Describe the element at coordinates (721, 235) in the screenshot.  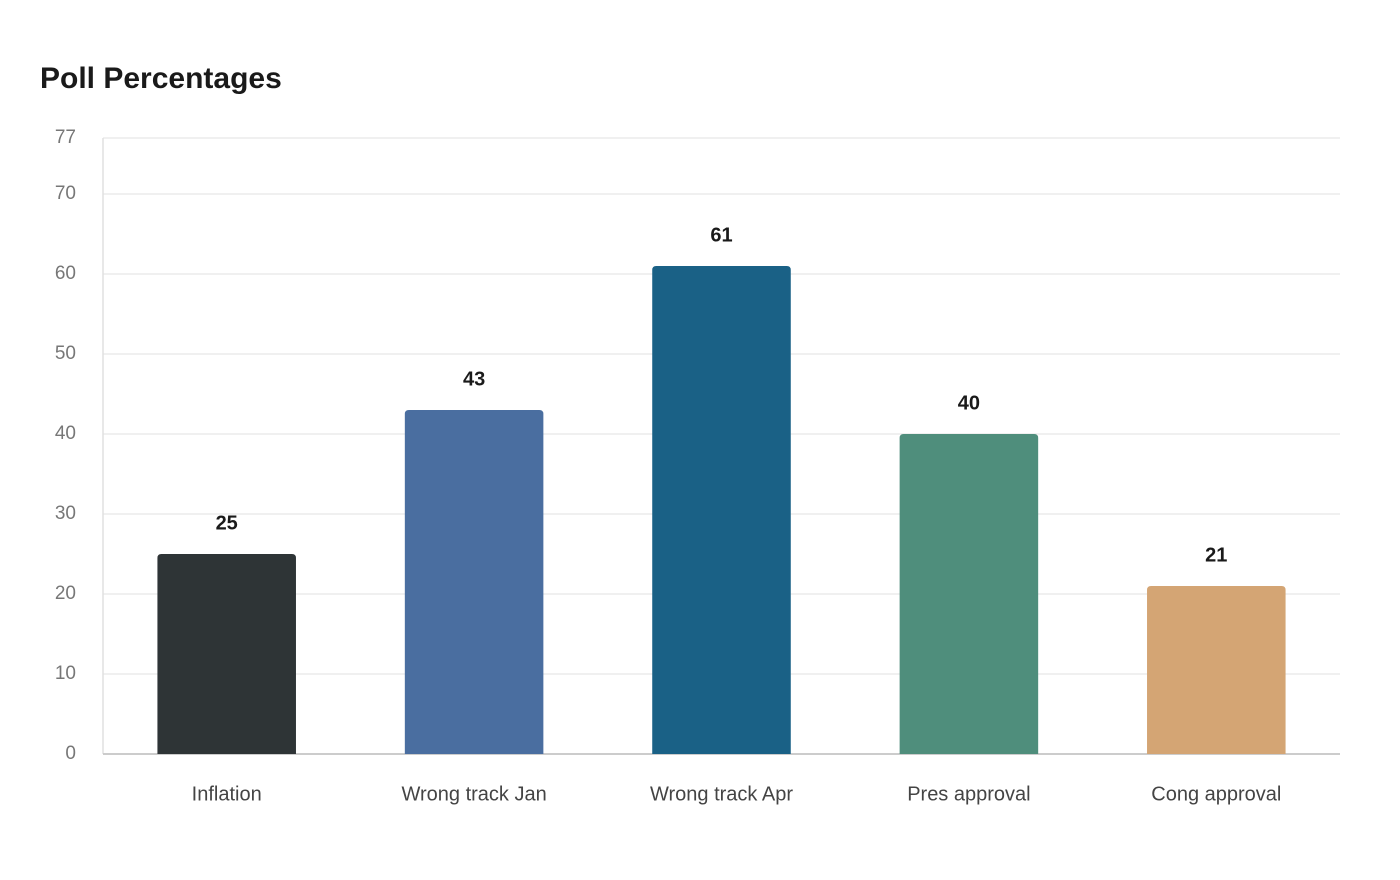
I see `value-label: 61` at that location.